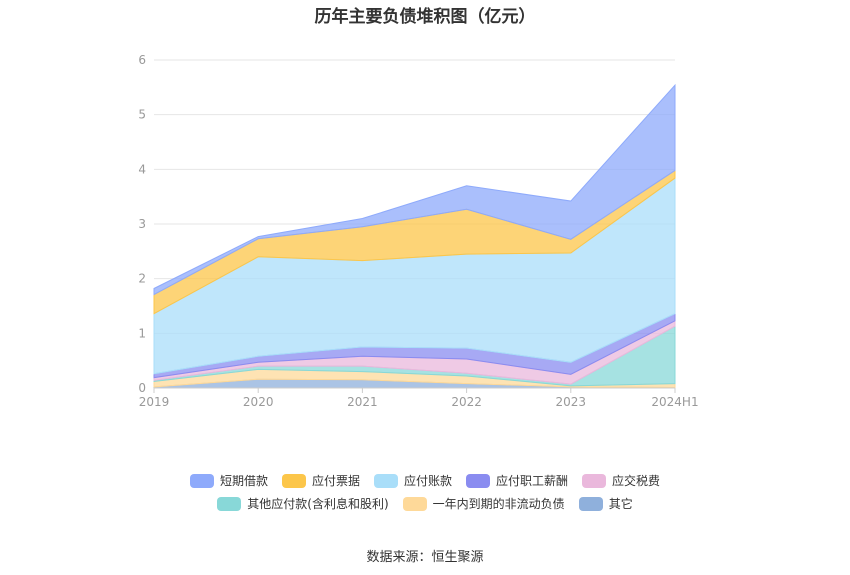 The image size is (850, 575). Describe the element at coordinates (605, 503) in the screenshot. I see `legend-item: 其它` at that location.